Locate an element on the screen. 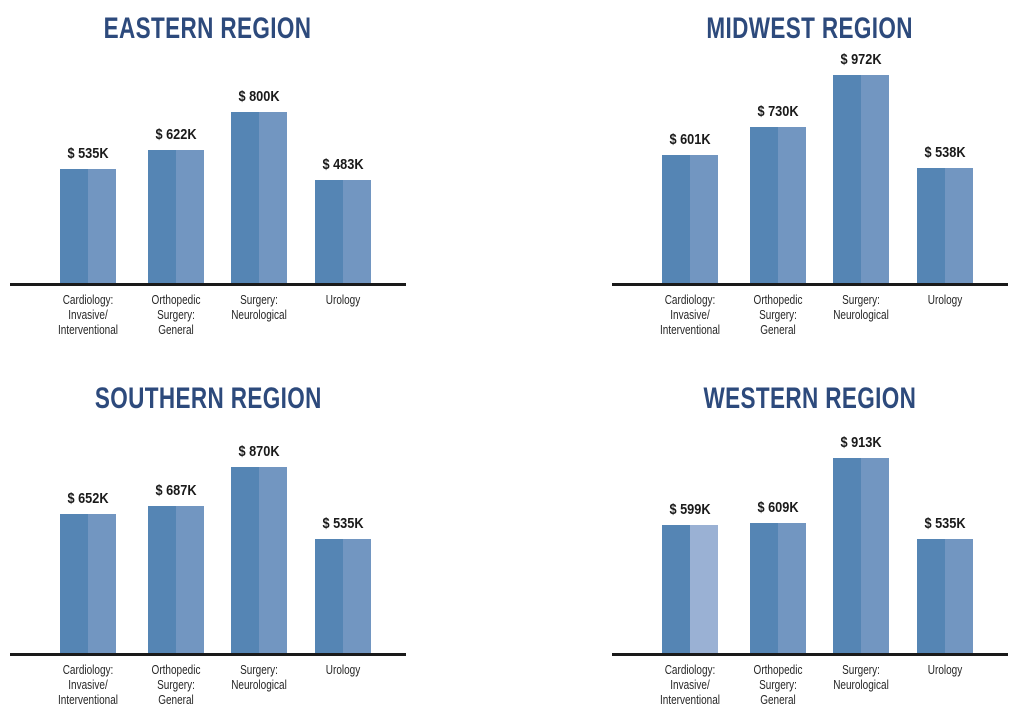 This screenshot has width=1024, height=726. bar-value-label: $ 800K is located at coordinates (259, 96).